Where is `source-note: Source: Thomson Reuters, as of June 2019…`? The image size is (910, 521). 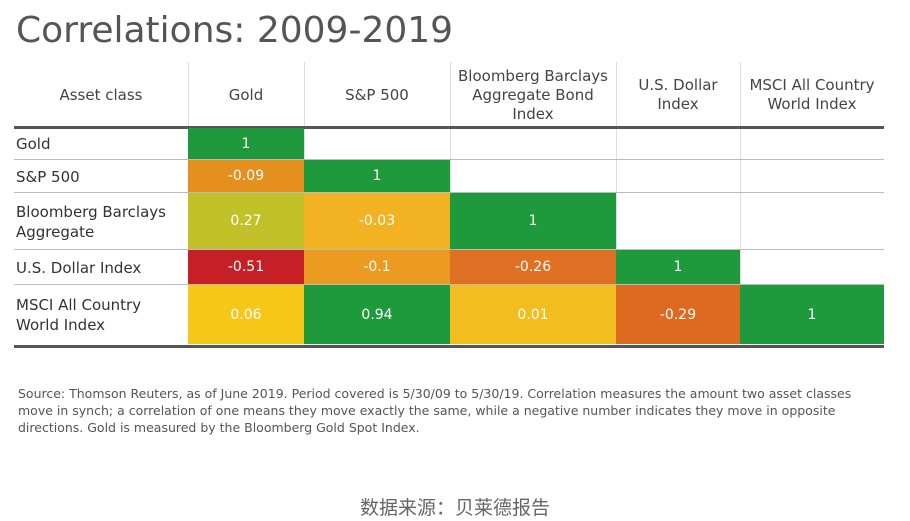 source-note: Source: Thomson Reuters, as of June 2019… is located at coordinates (435, 410).